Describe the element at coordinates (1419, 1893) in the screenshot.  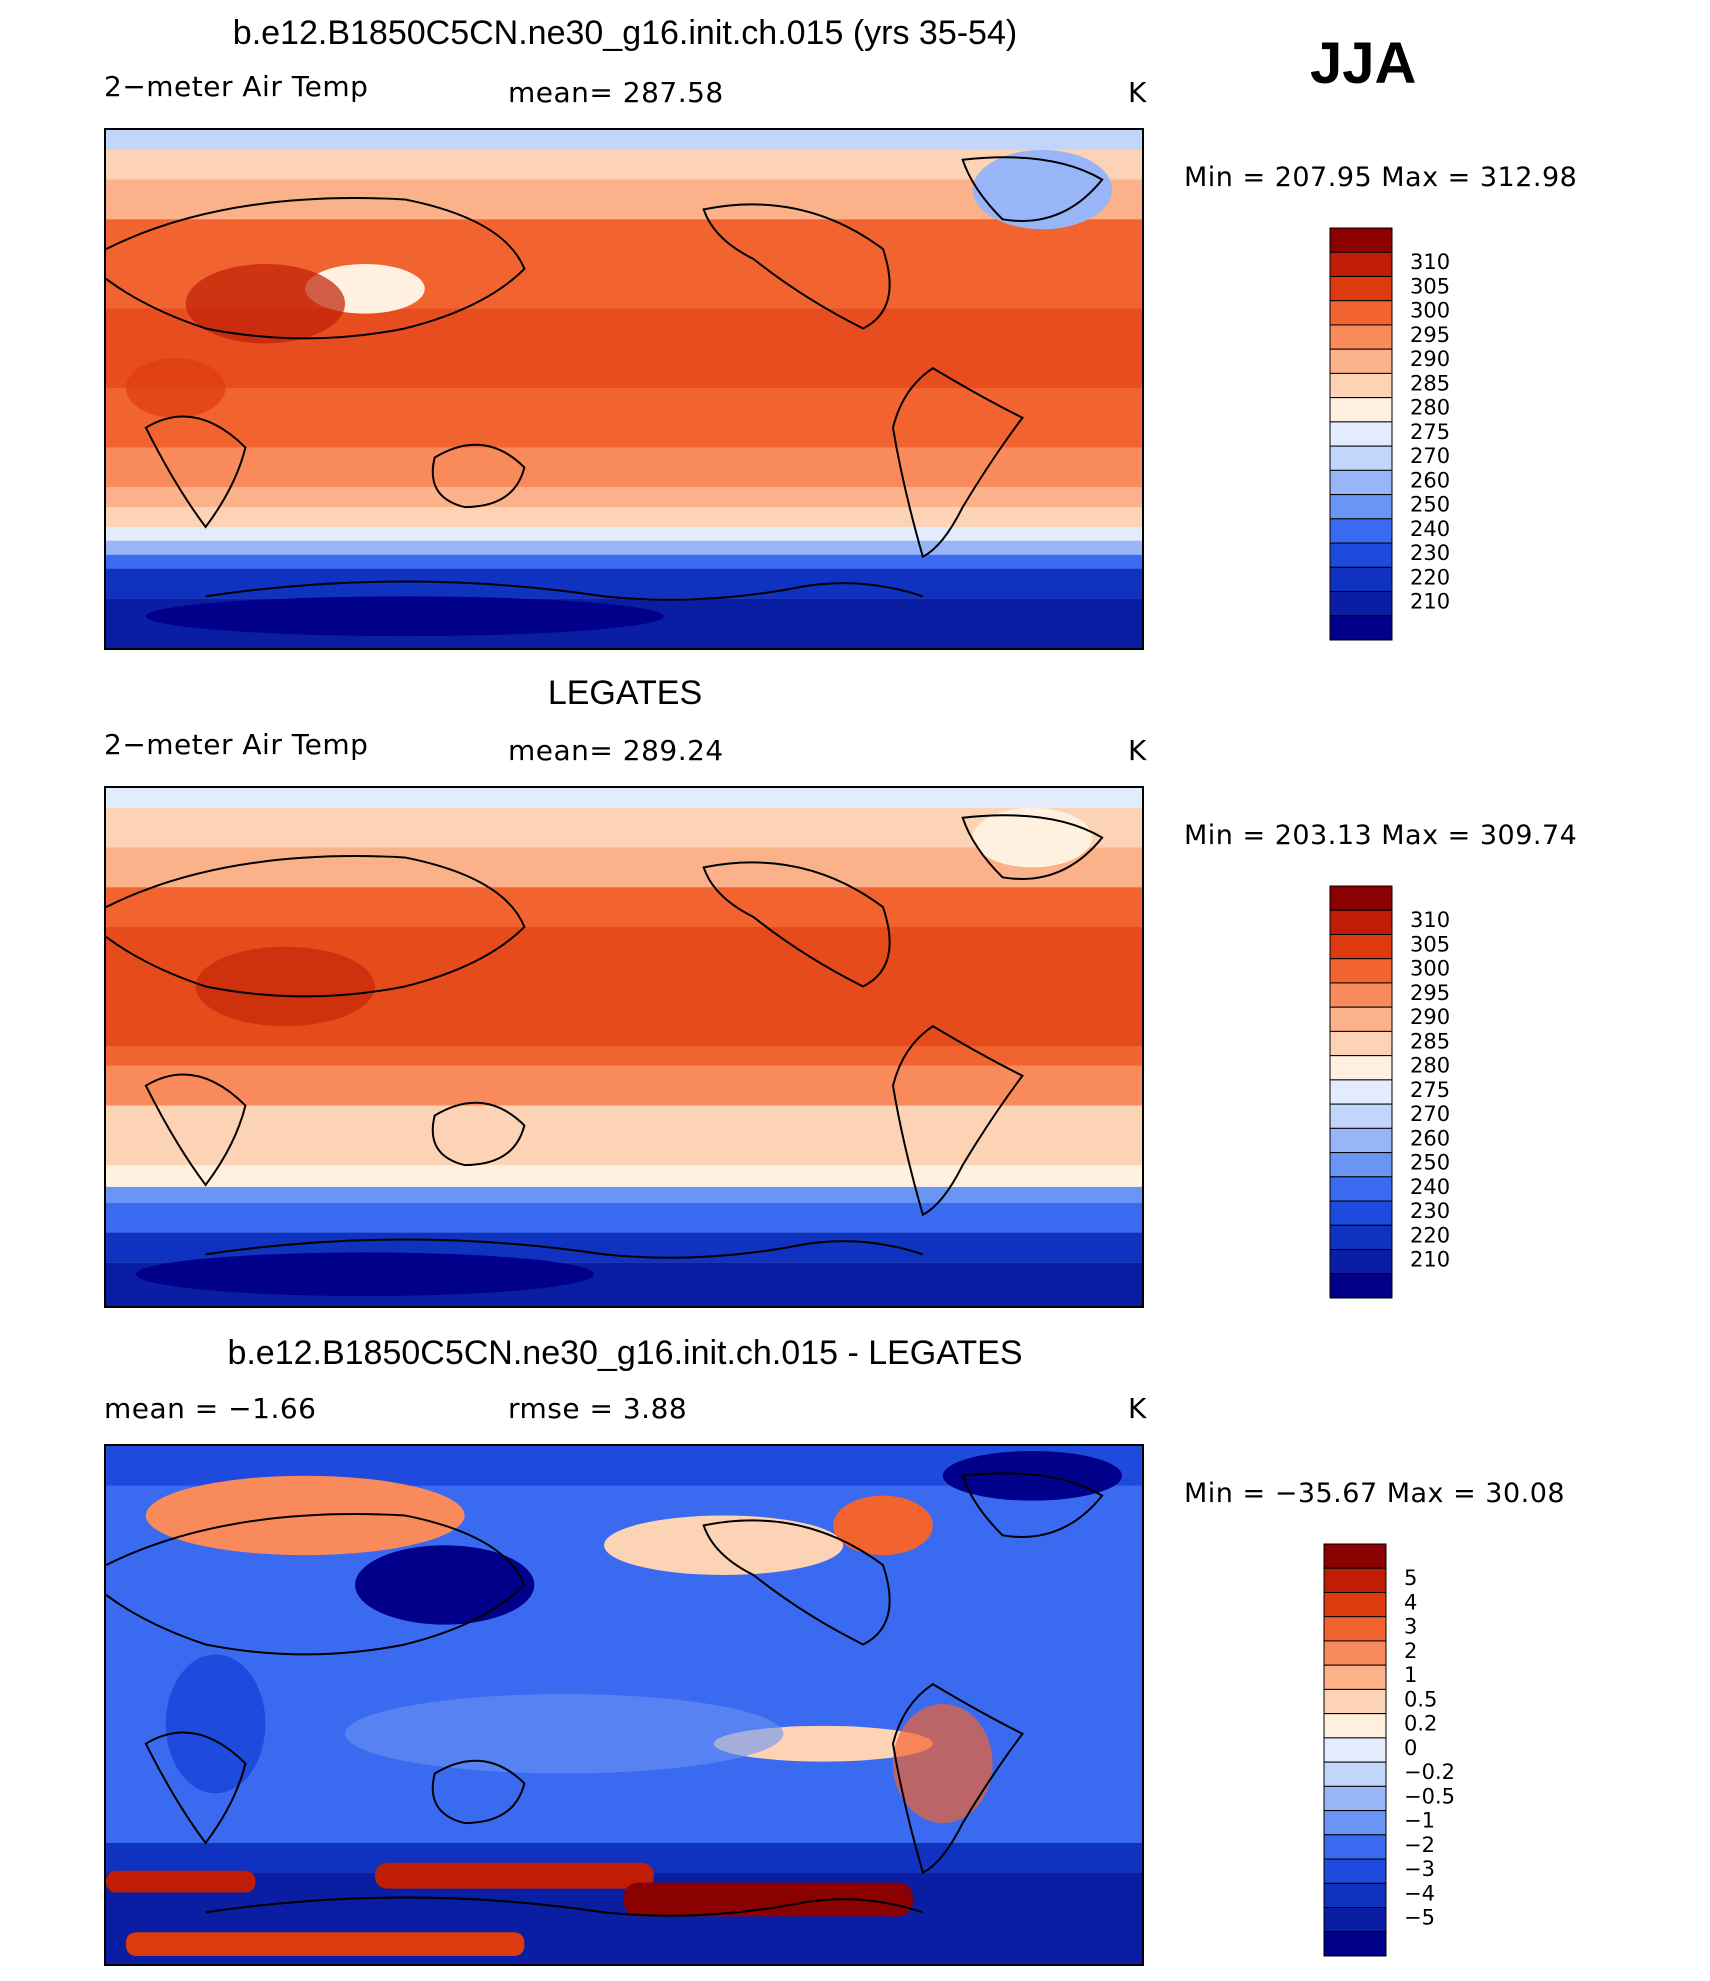
I see `legend-label: −4` at that location.